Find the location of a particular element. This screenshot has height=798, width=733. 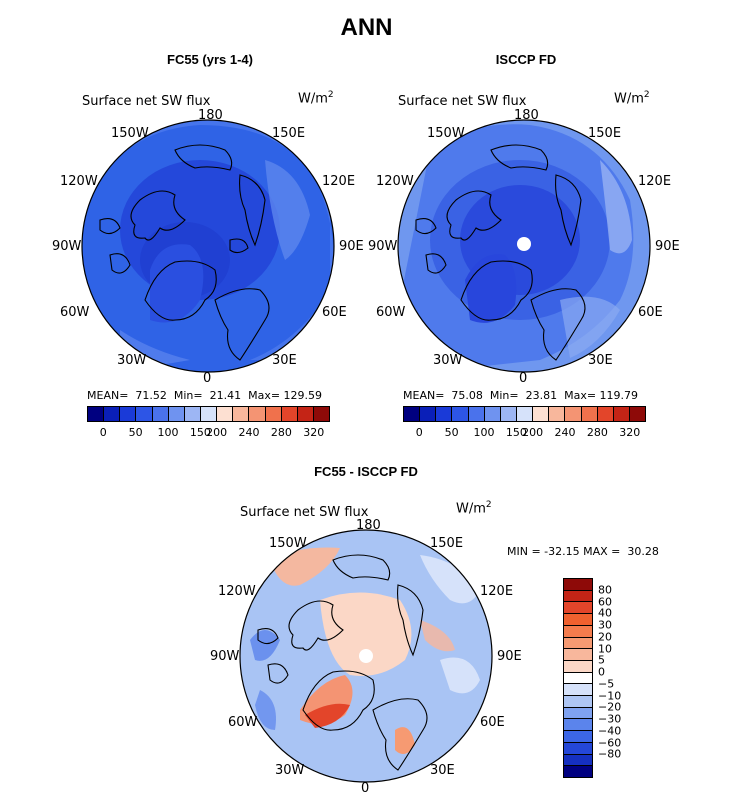

p1-lon-120w: 120W is located at coordinates (79, 181).